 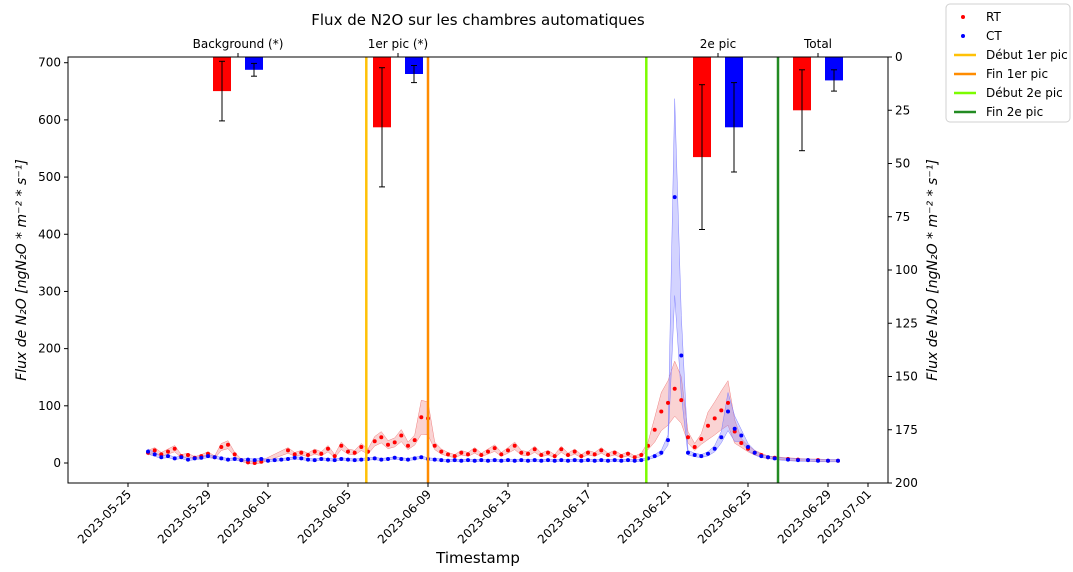 What do you see at coordinates (244, 516) in the screenshot?
I see `x-tick-label: 2023-06-01` at bounding box center [244, 516].